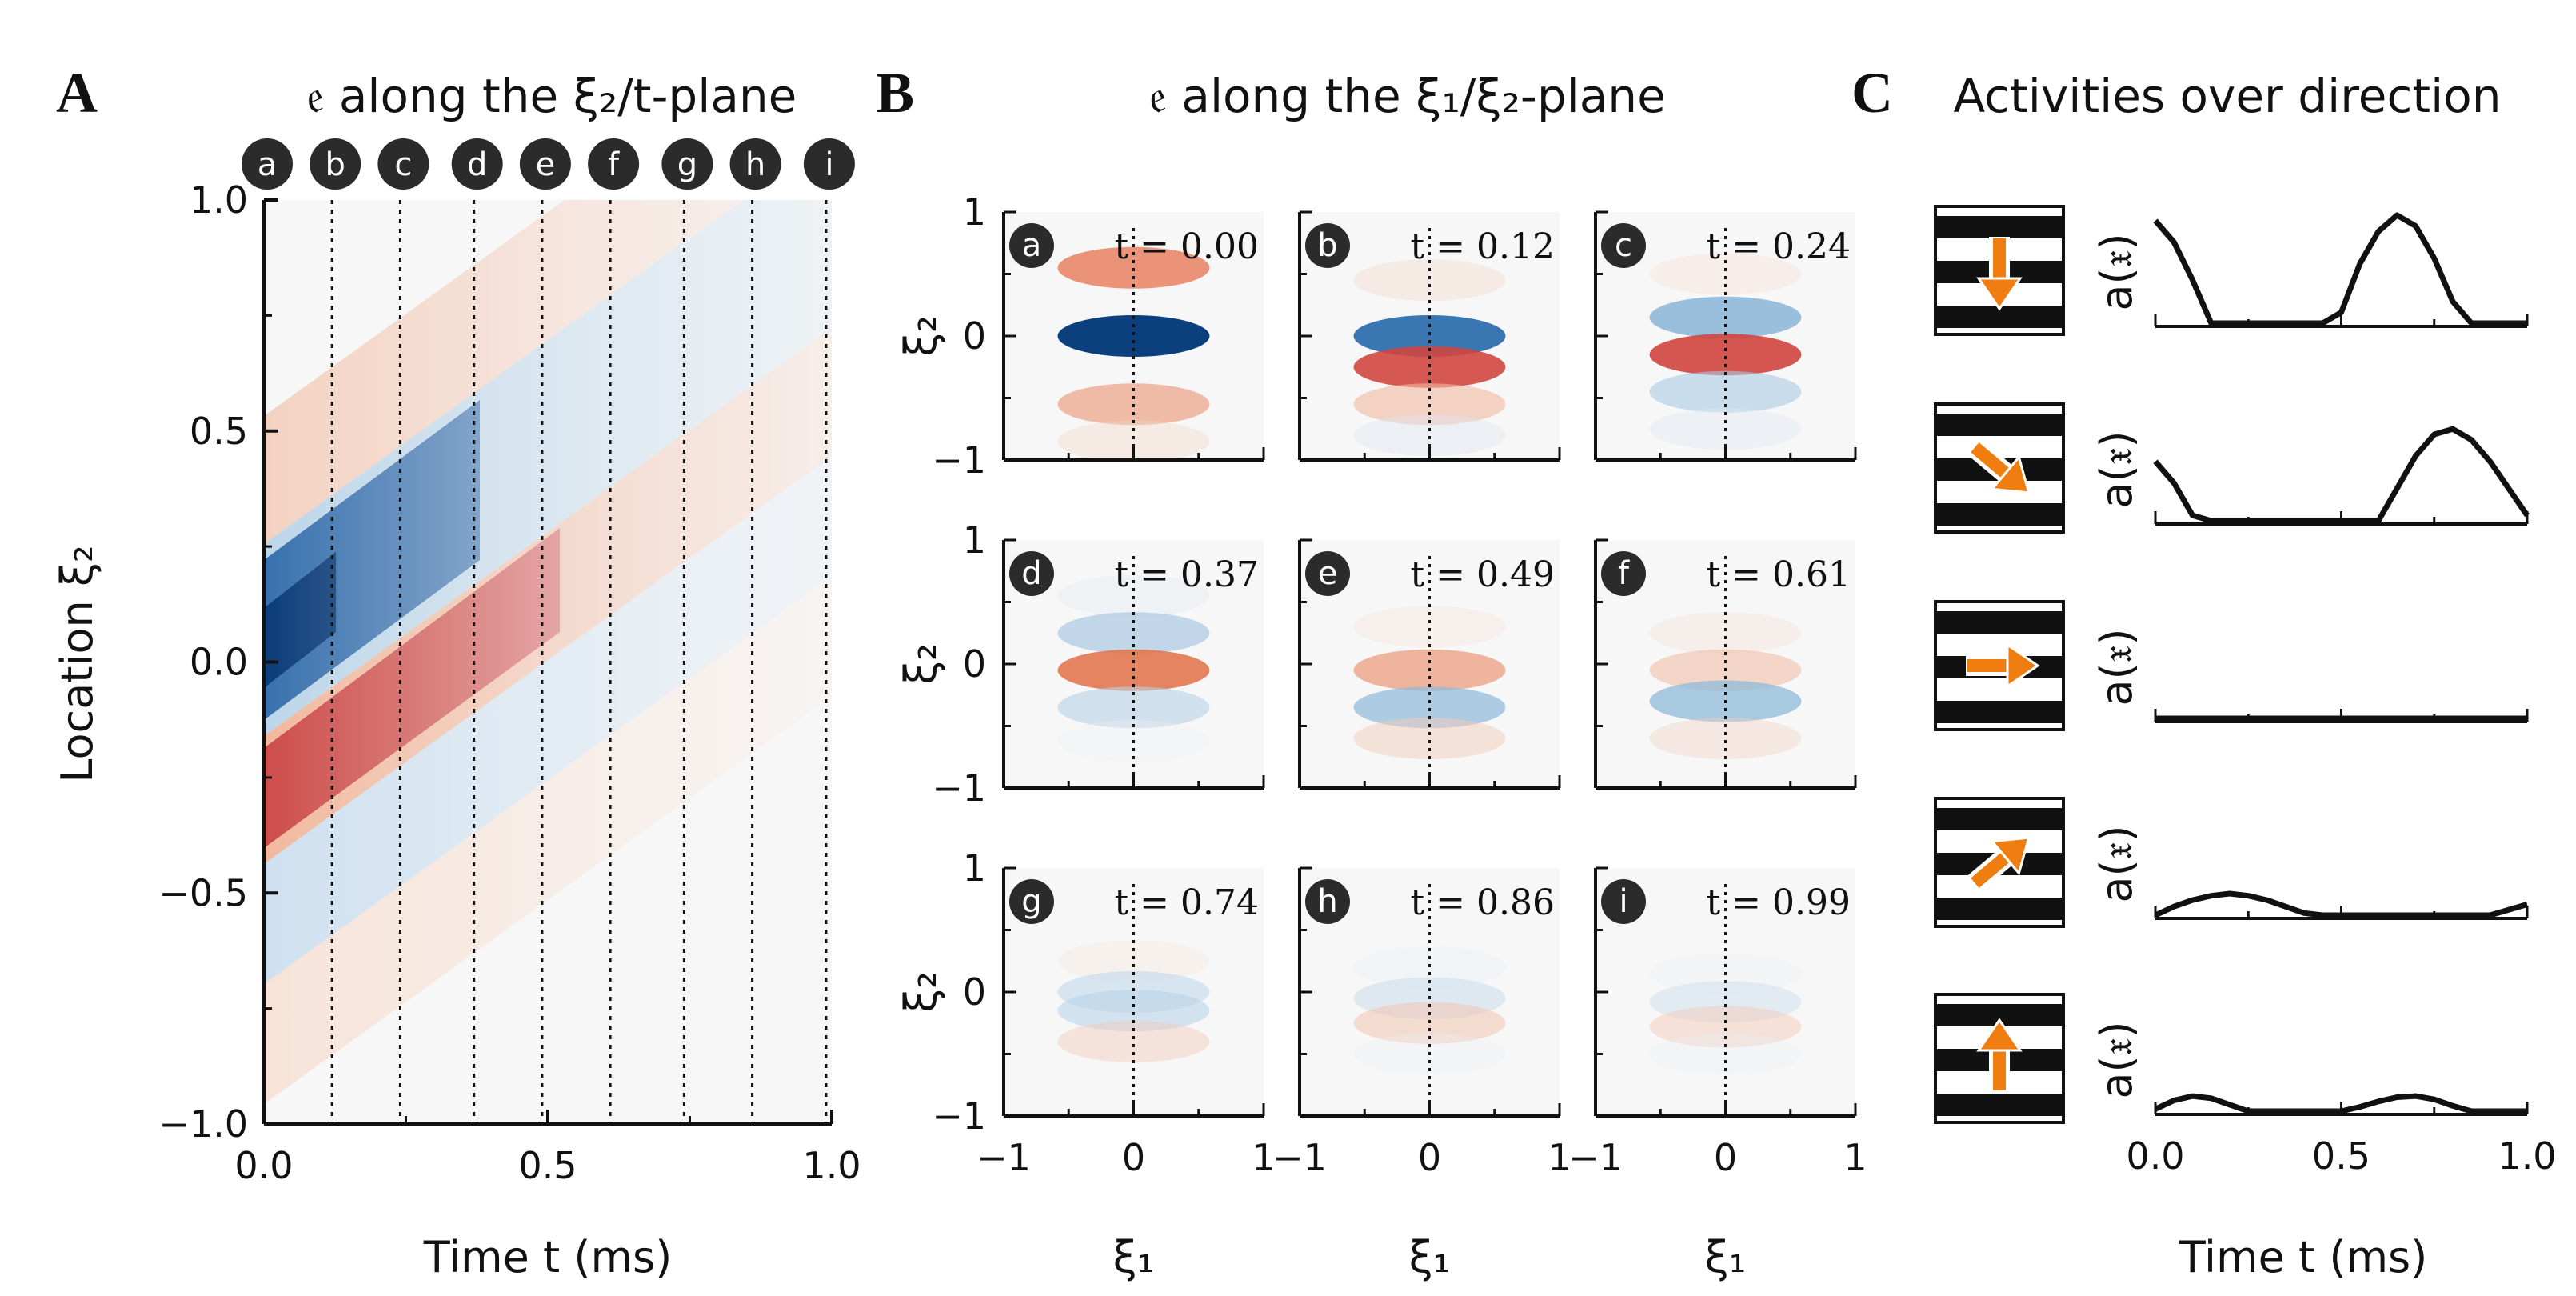  I want to click on y-tick-label: 1, so click(975, 540).